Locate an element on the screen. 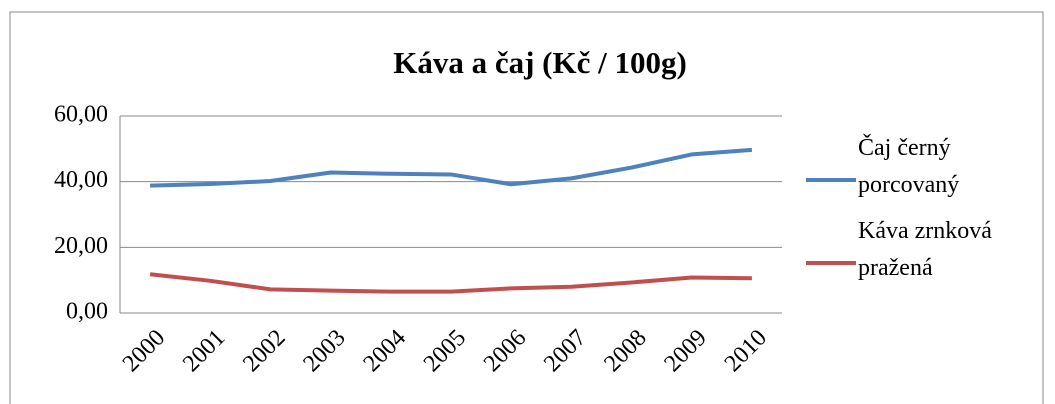  y-tick-label: 60,00 is located at coordinates (81, 115).